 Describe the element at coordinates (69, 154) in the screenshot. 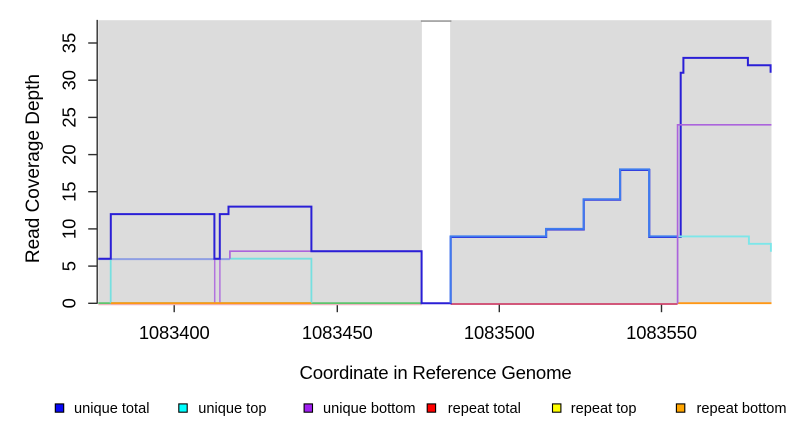

I see `svg-text: 20` at that location.